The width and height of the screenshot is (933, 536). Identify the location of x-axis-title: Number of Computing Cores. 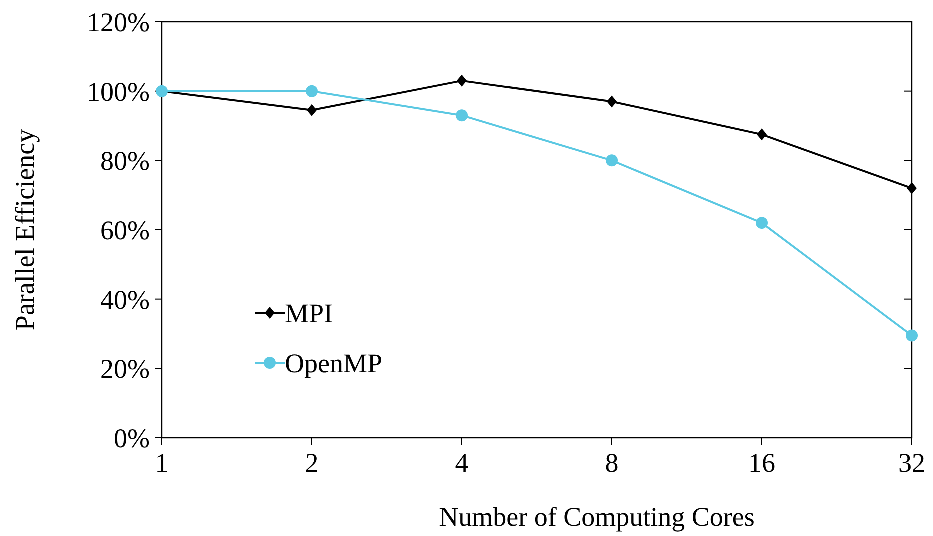
(597, 517).